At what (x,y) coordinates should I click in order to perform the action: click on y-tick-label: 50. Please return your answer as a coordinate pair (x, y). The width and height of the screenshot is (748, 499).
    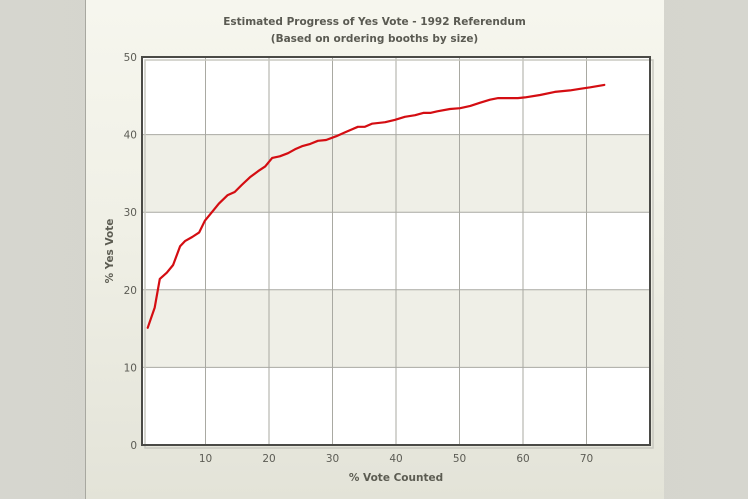
    Looking at the image, I should click on (130, 58).